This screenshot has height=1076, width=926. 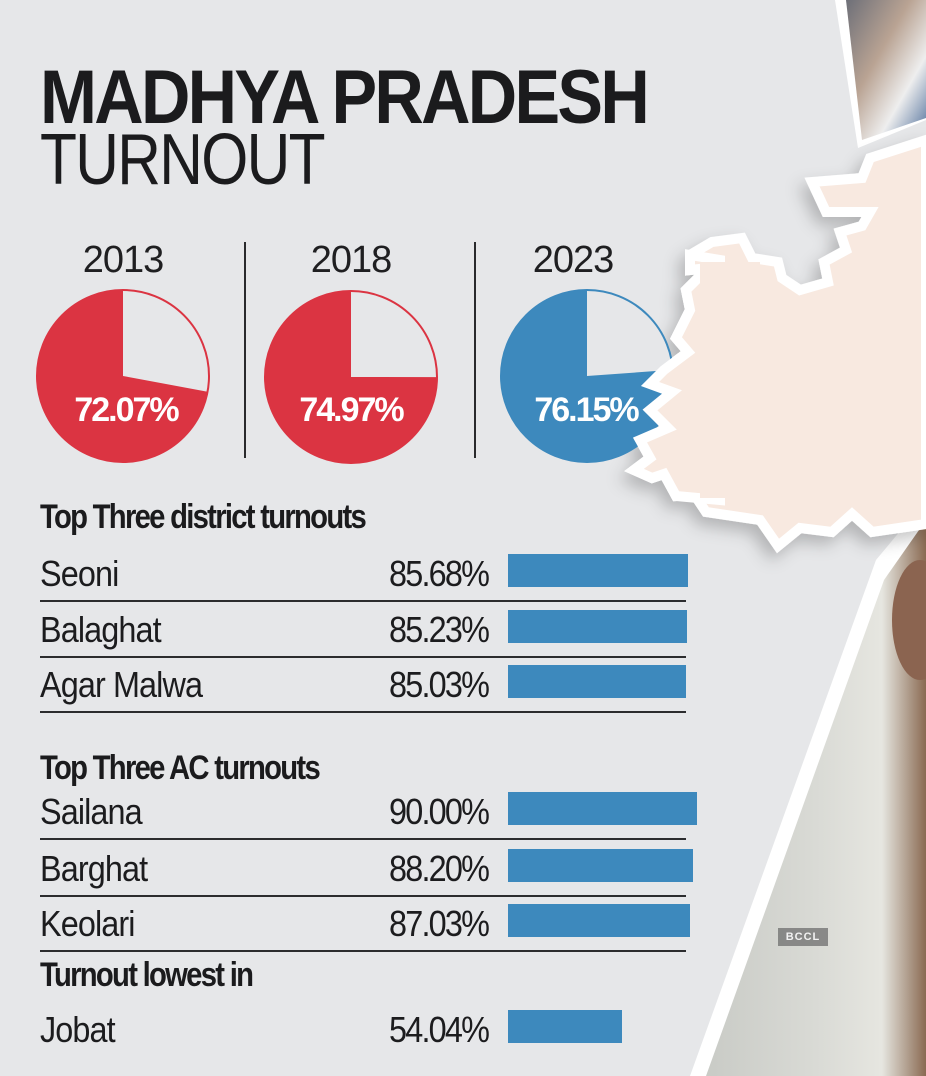 What do you see at coordinates (439, 629) in the screenshot?
I see `row-value: 85.23%` at bounding box center [439, 629].